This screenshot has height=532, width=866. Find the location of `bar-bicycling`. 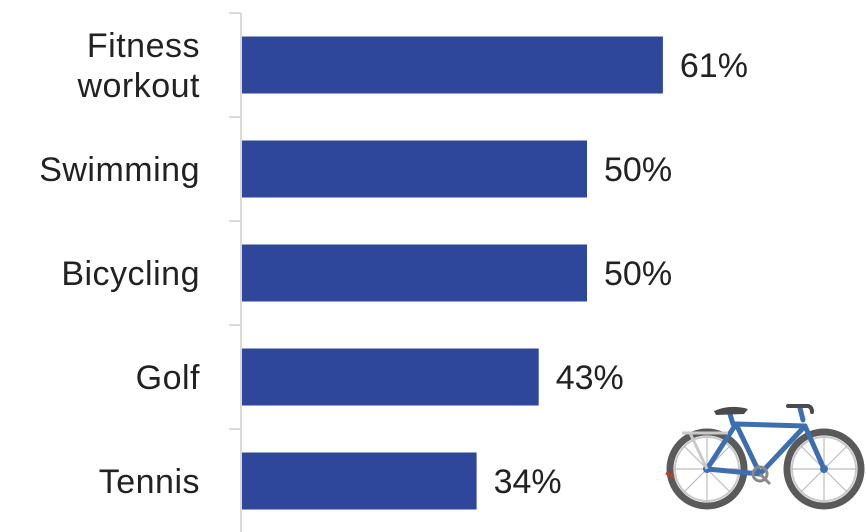

bar-bicycling is located at coordinates (414, 273).